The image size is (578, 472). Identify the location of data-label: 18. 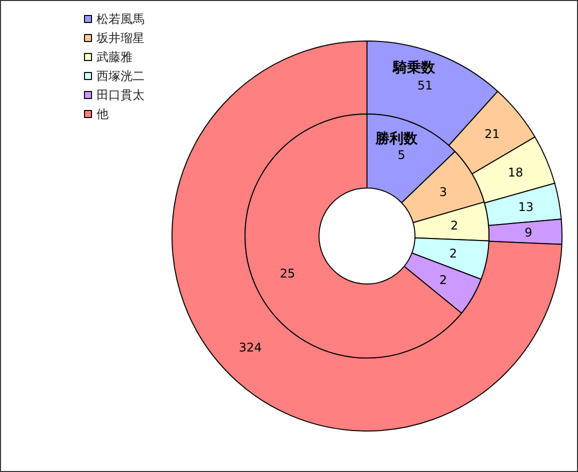
(516, 173).